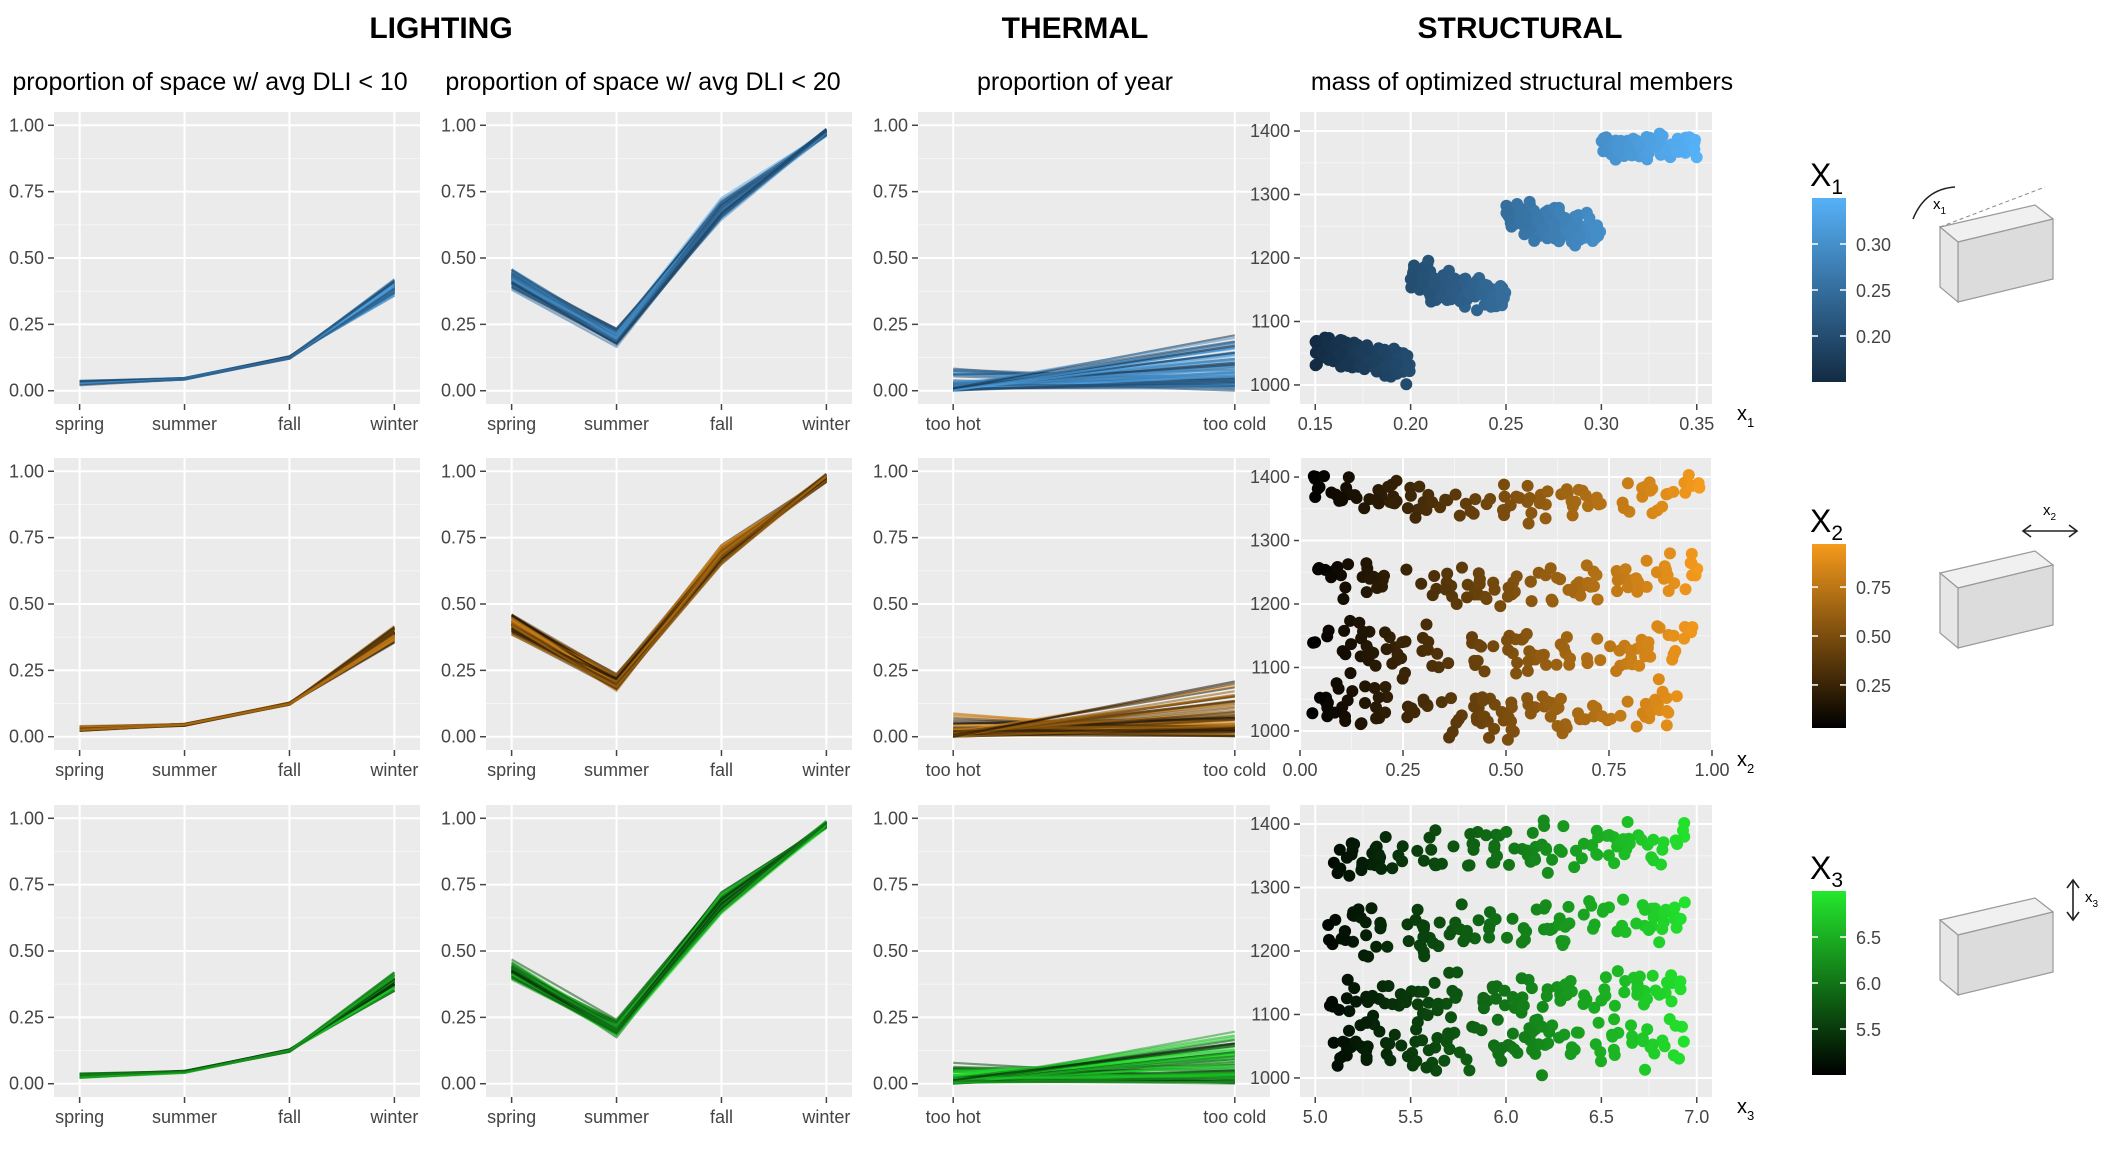 This screenshot has height=1162, width=2116. What do you see at coordinates (721, 770) in the screenshot?
I see `x-tick-label: fall` at bounding box center [721, 770].